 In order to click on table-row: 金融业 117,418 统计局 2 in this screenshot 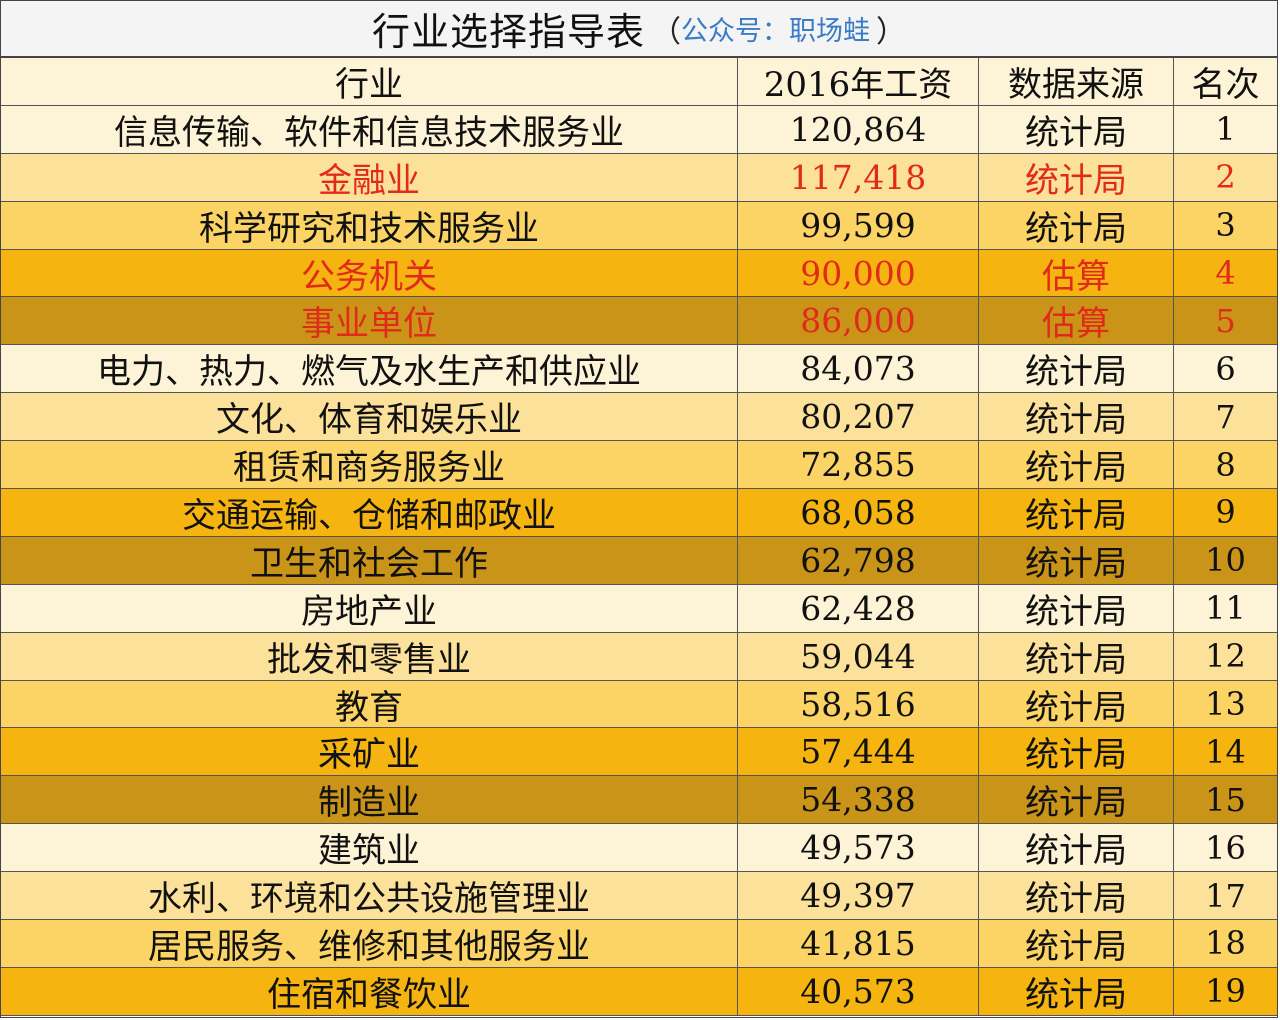, I will do `click(639, 177)`.